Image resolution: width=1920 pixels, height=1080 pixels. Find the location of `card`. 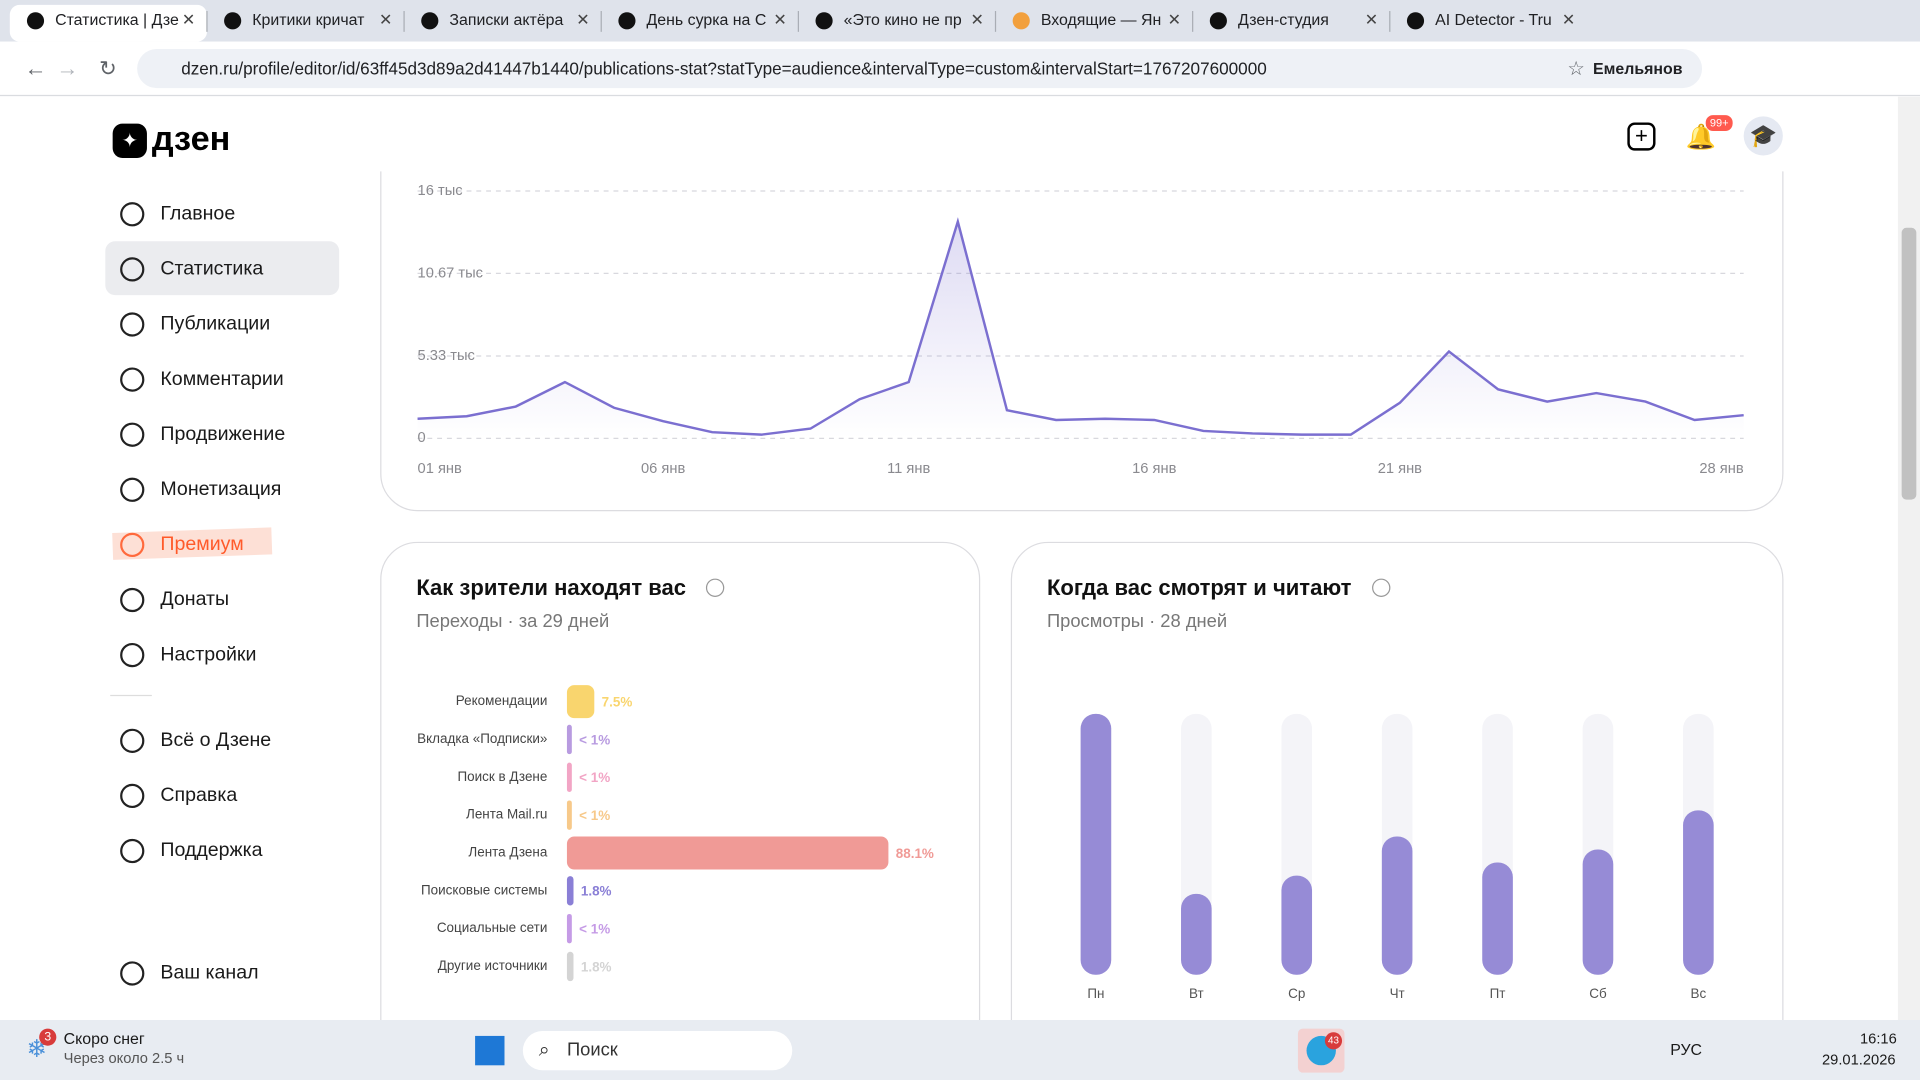

card is located at coordinates (680, 780).